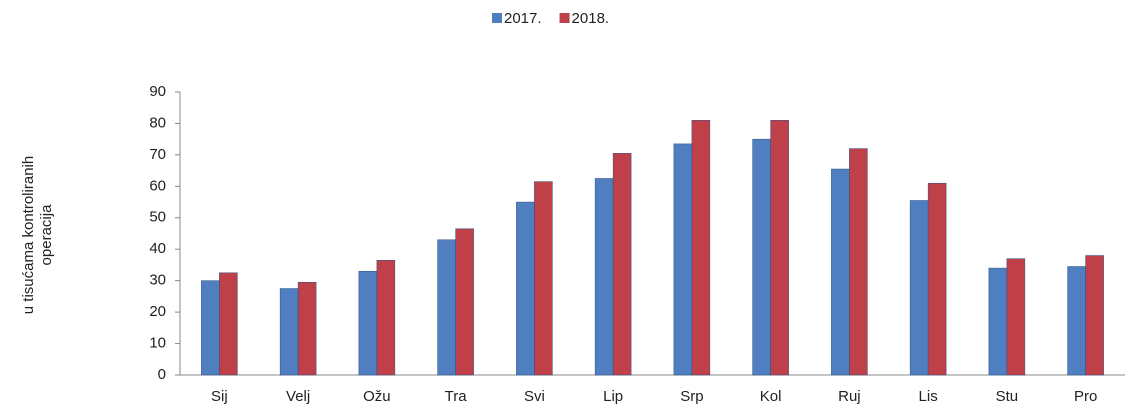 This screenshot has height=412, width=1129. I want to click on y-axis-label: u tisućama kontroliranihoperacija, so click(37, 235).